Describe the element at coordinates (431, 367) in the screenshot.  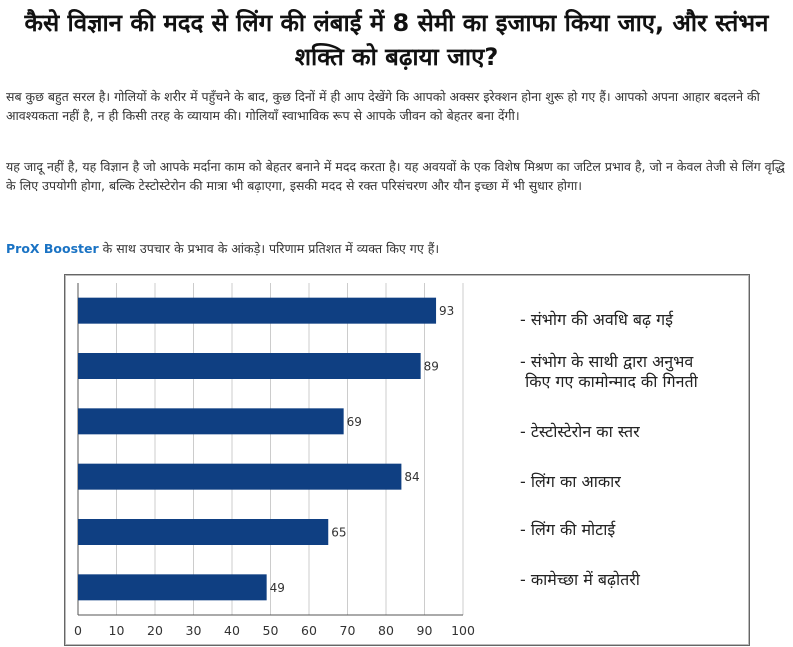
I see `bar-value-label: 89` at that location.